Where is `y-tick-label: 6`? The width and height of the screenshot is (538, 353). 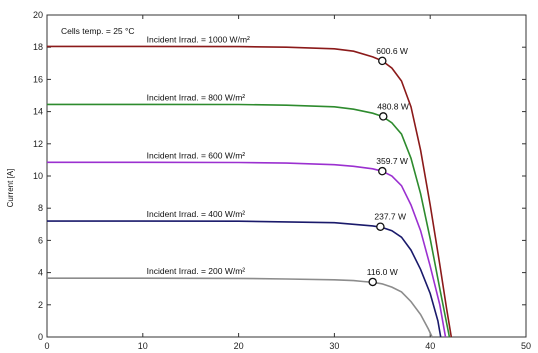 y-tick-label: 6 is located at coordinates (40, 240).